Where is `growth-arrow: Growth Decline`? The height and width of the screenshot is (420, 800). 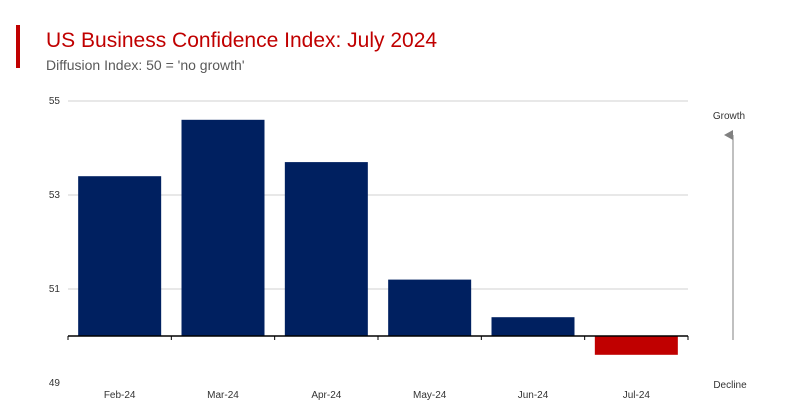 growth-arrow: Growth Decline is located at coordinates (730, 251).